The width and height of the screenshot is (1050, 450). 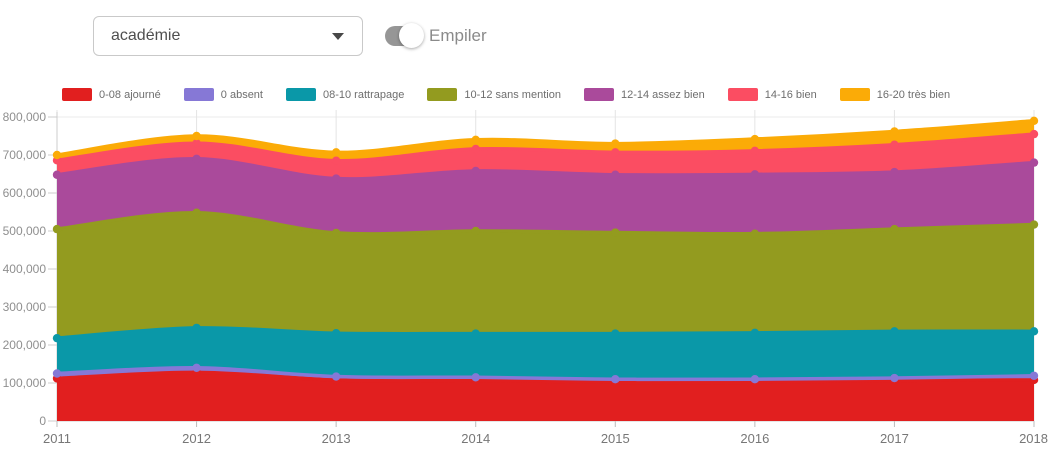 What do you see at coordinates (25, 193) in the screenshot?
I see `y-axis-tick-label: 600,000` at bounding box center [25, 193].